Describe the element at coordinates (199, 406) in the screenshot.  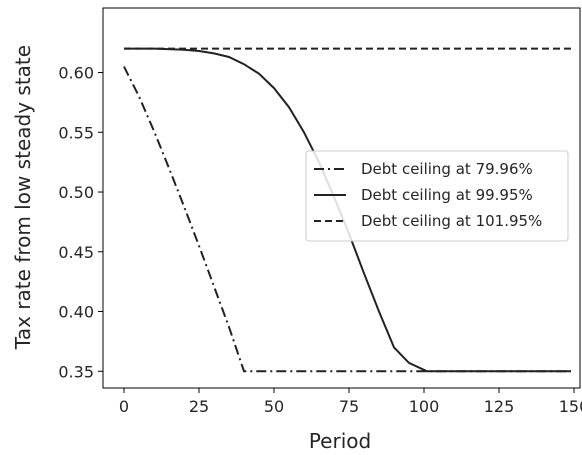
I see `x-tick-label: 25` at that location.